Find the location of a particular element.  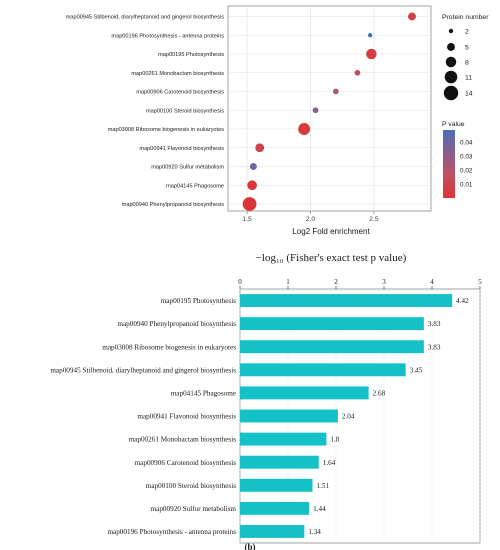

bar-value-label: 1.51 is located at coordinates (322, 486).